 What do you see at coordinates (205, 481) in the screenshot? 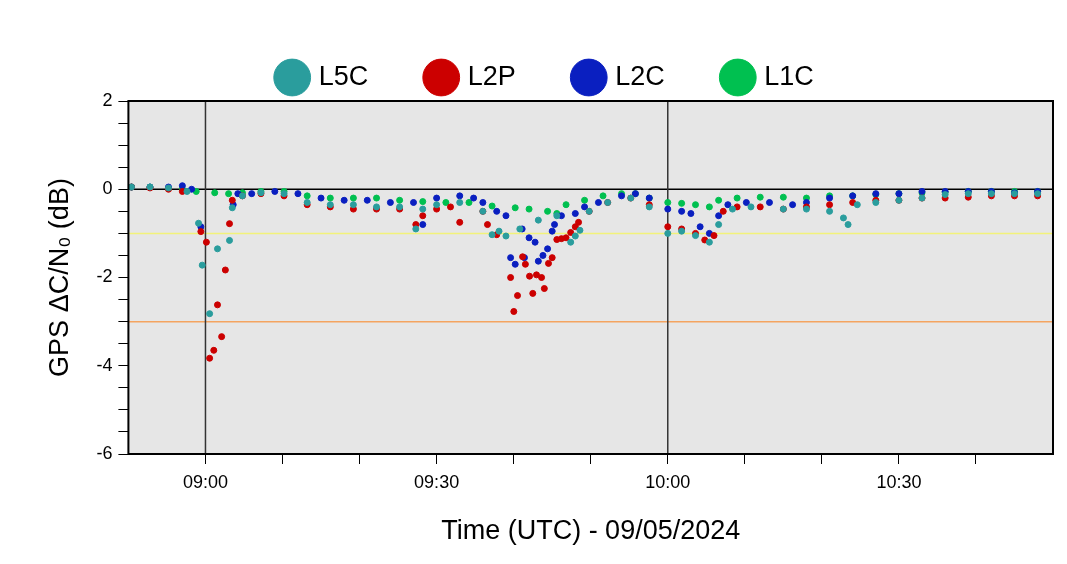
I see `x-tick-label: 09:00` at bounding box center [205, 481].